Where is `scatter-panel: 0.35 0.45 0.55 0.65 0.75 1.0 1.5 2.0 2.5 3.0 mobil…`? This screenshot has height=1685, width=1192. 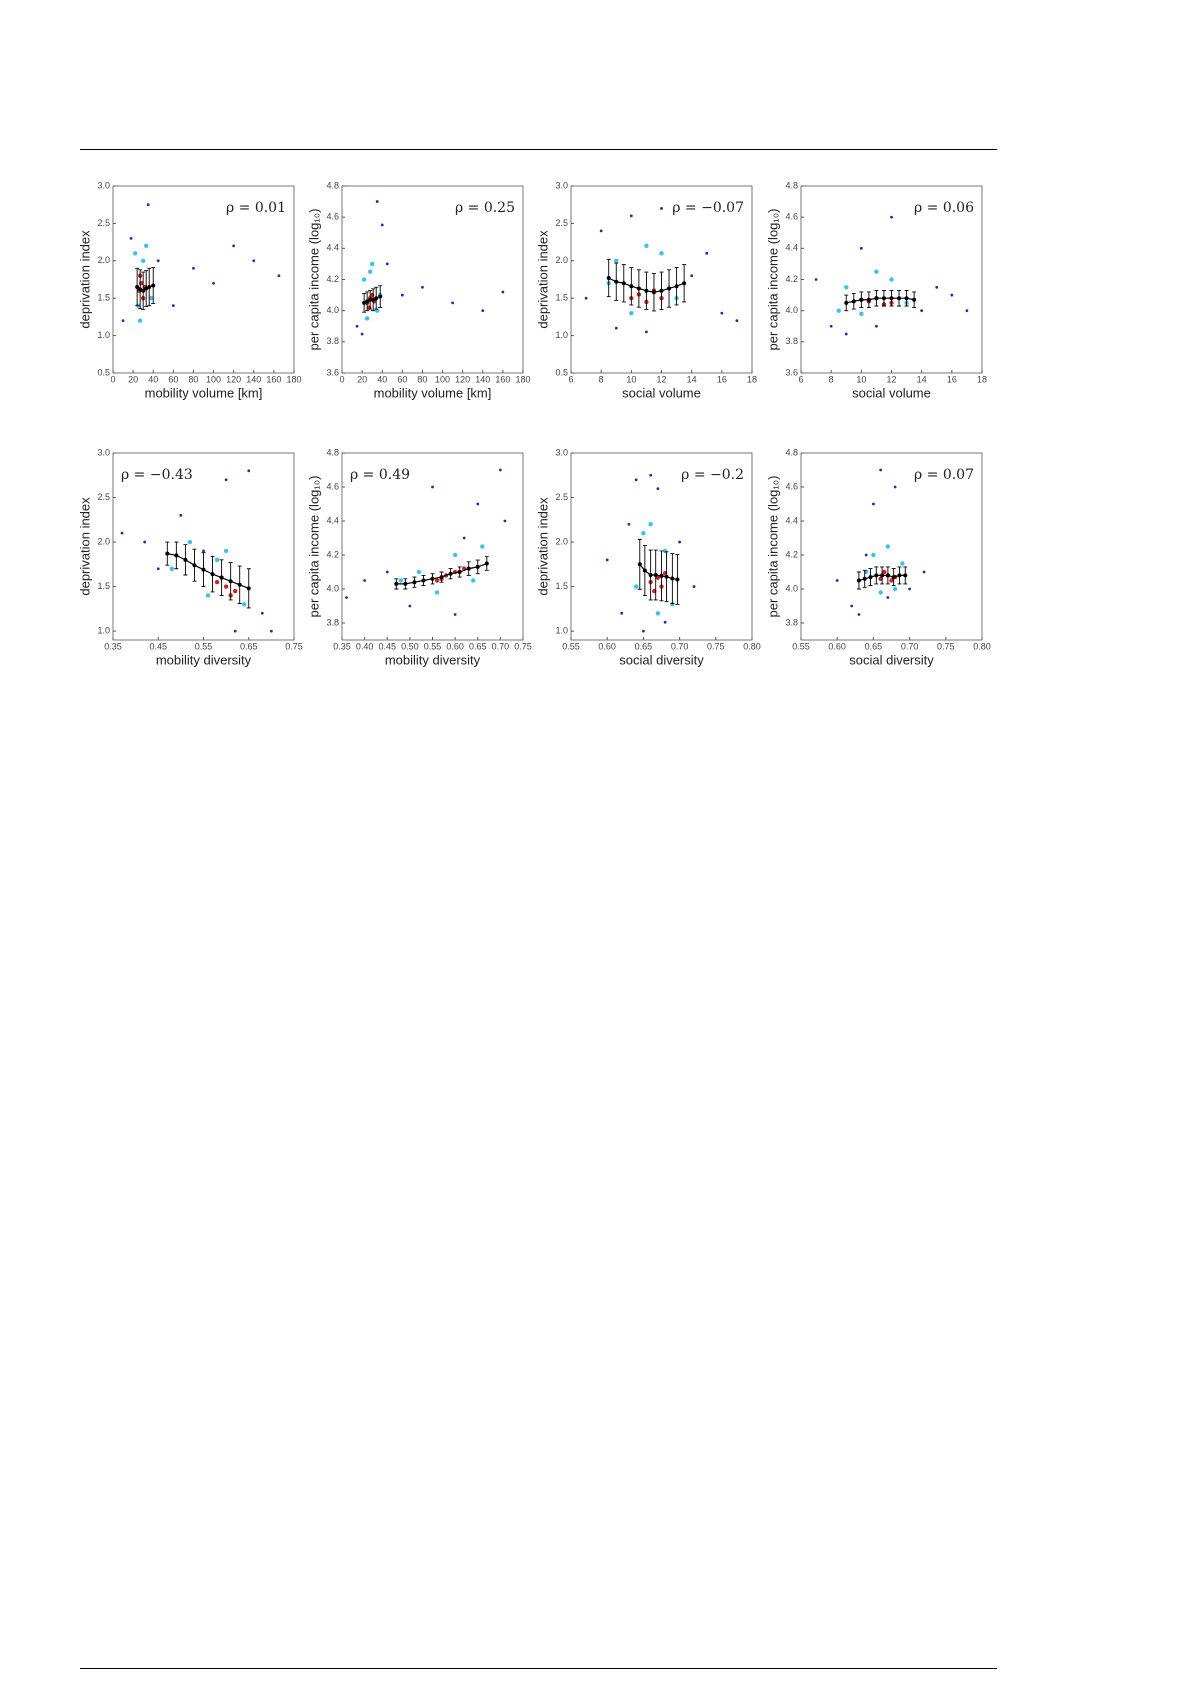 scatter-panel: 0.35 0.45 0.55 0.65 0.75 1.0 1.5 2.0 2.5 3.0 mobil… is located at coordinates (189, 557).